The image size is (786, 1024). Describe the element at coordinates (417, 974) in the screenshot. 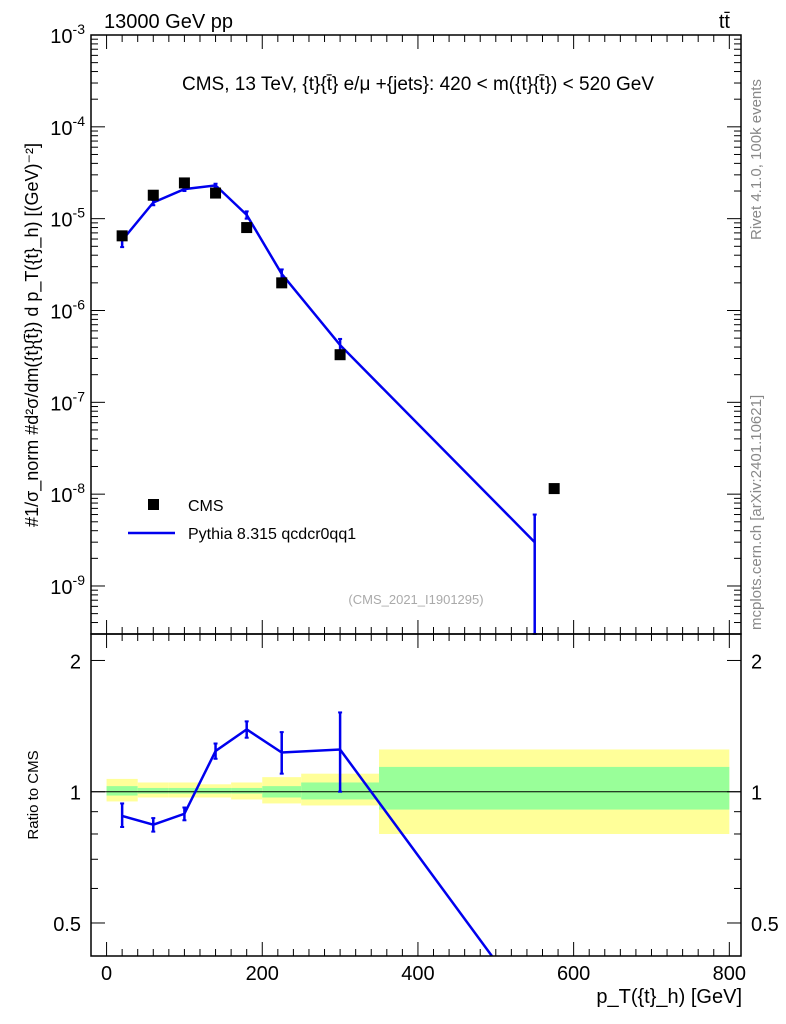

I see `x-tick-label: 400` at that location.